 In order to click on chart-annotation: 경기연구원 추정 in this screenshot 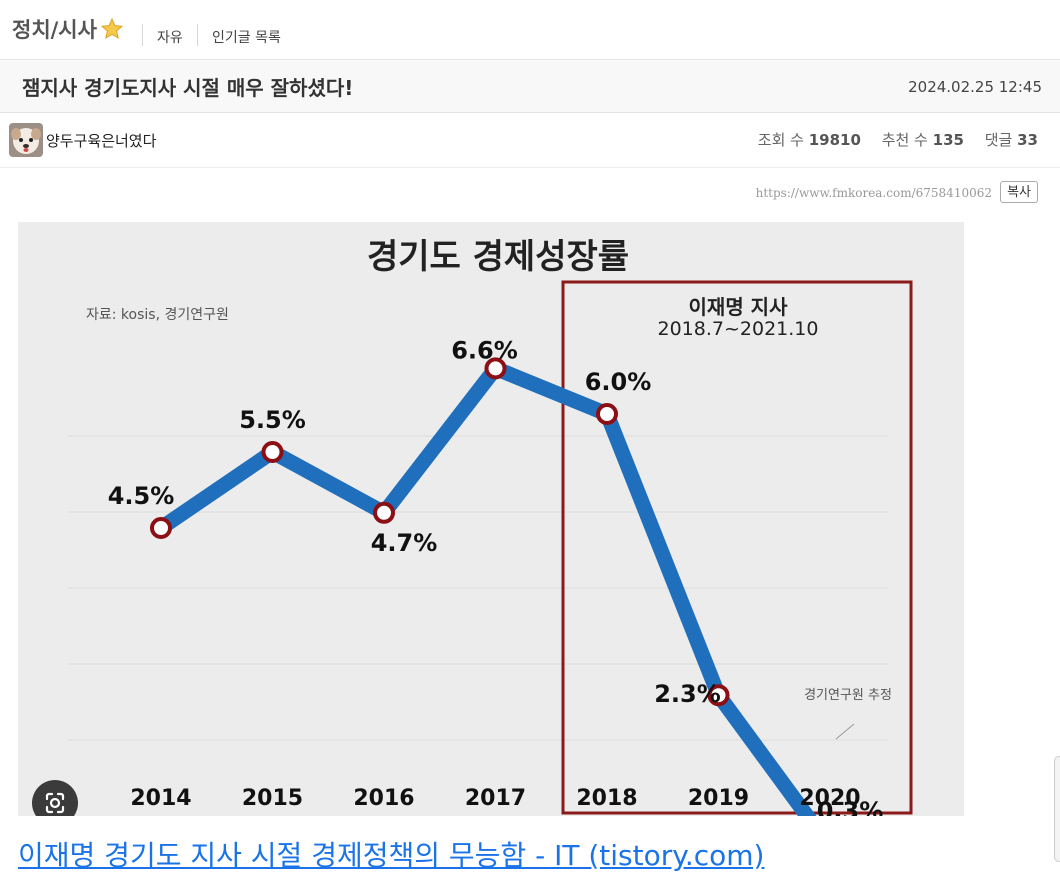, I will do `click(848, 695)`.